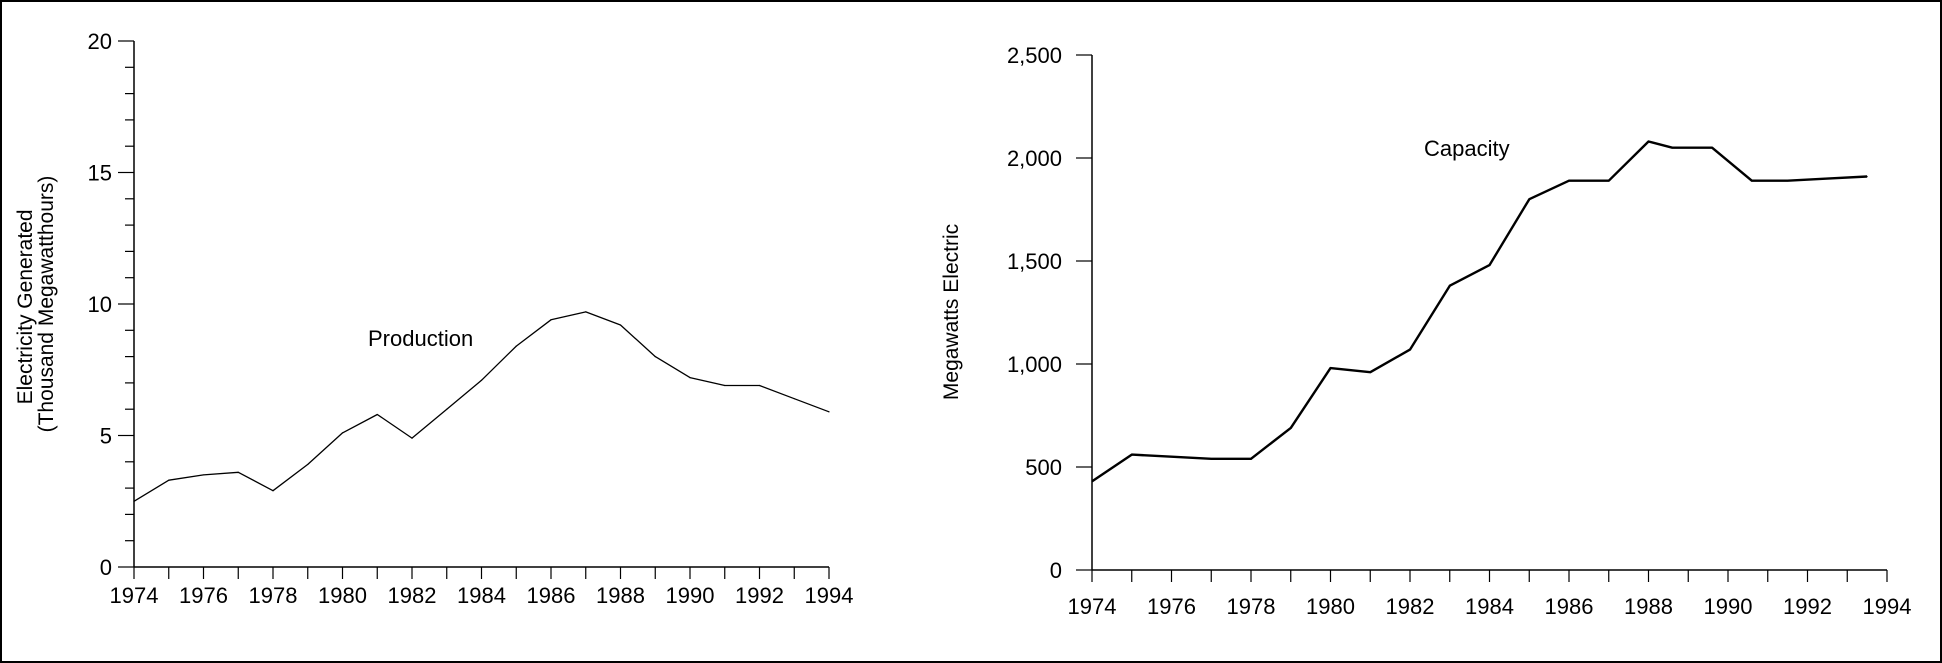 The height and width of the screenshot is (663, 1942). Describe the element at coordinates (1251, 606) in the screenshot. I see `capacity-x-tick-label: 1978` at that location.